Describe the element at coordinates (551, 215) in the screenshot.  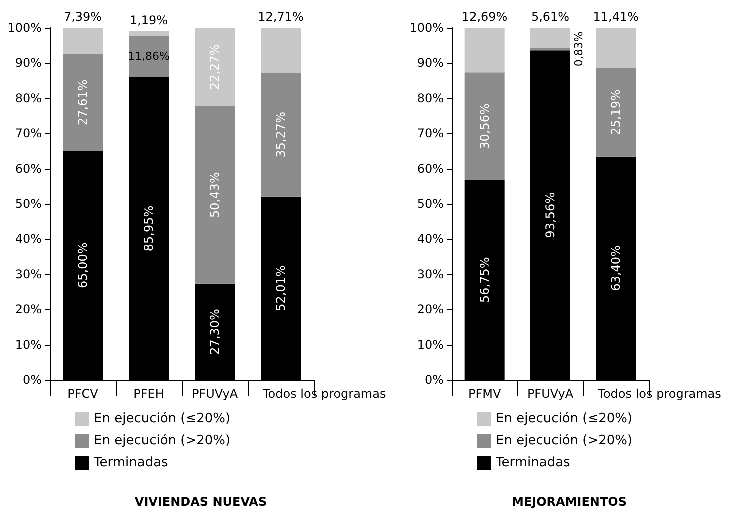
I see `data-label: 93,56%` at that location.